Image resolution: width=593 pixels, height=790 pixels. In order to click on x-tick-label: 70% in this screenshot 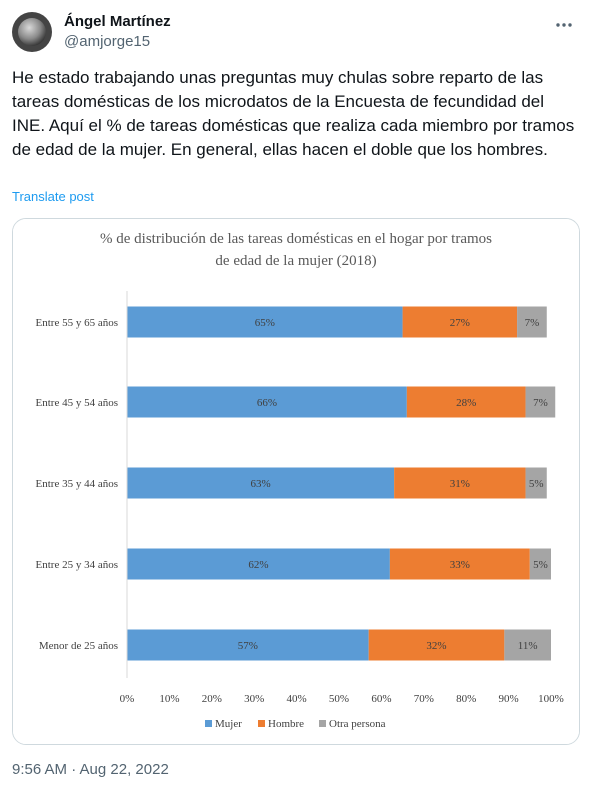, I will do `click(424, 699)`.